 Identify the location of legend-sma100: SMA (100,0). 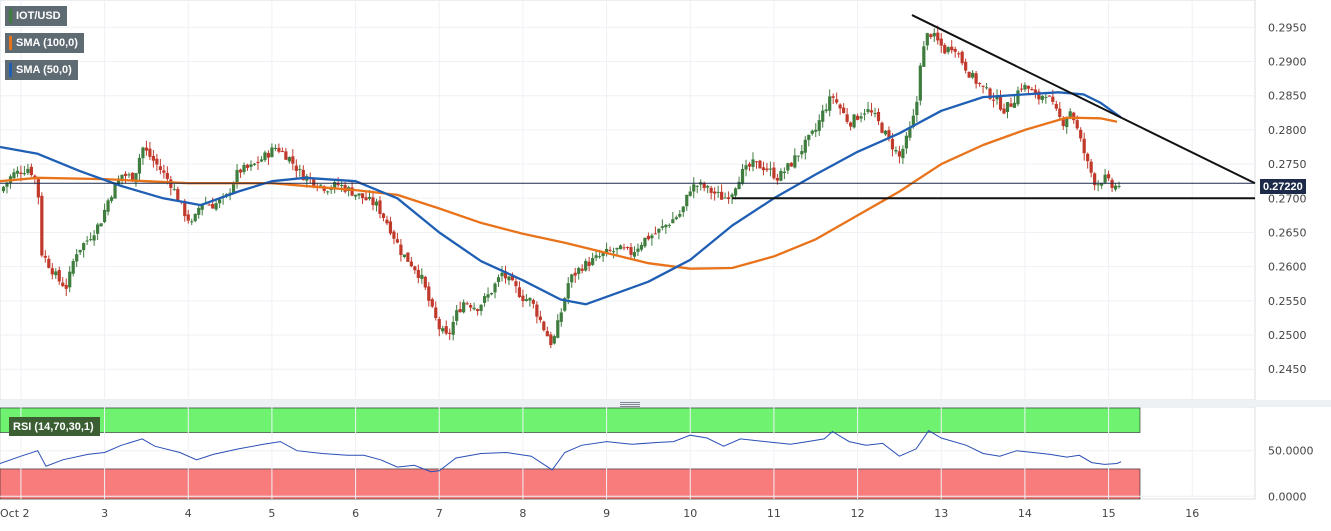
(44, 43).